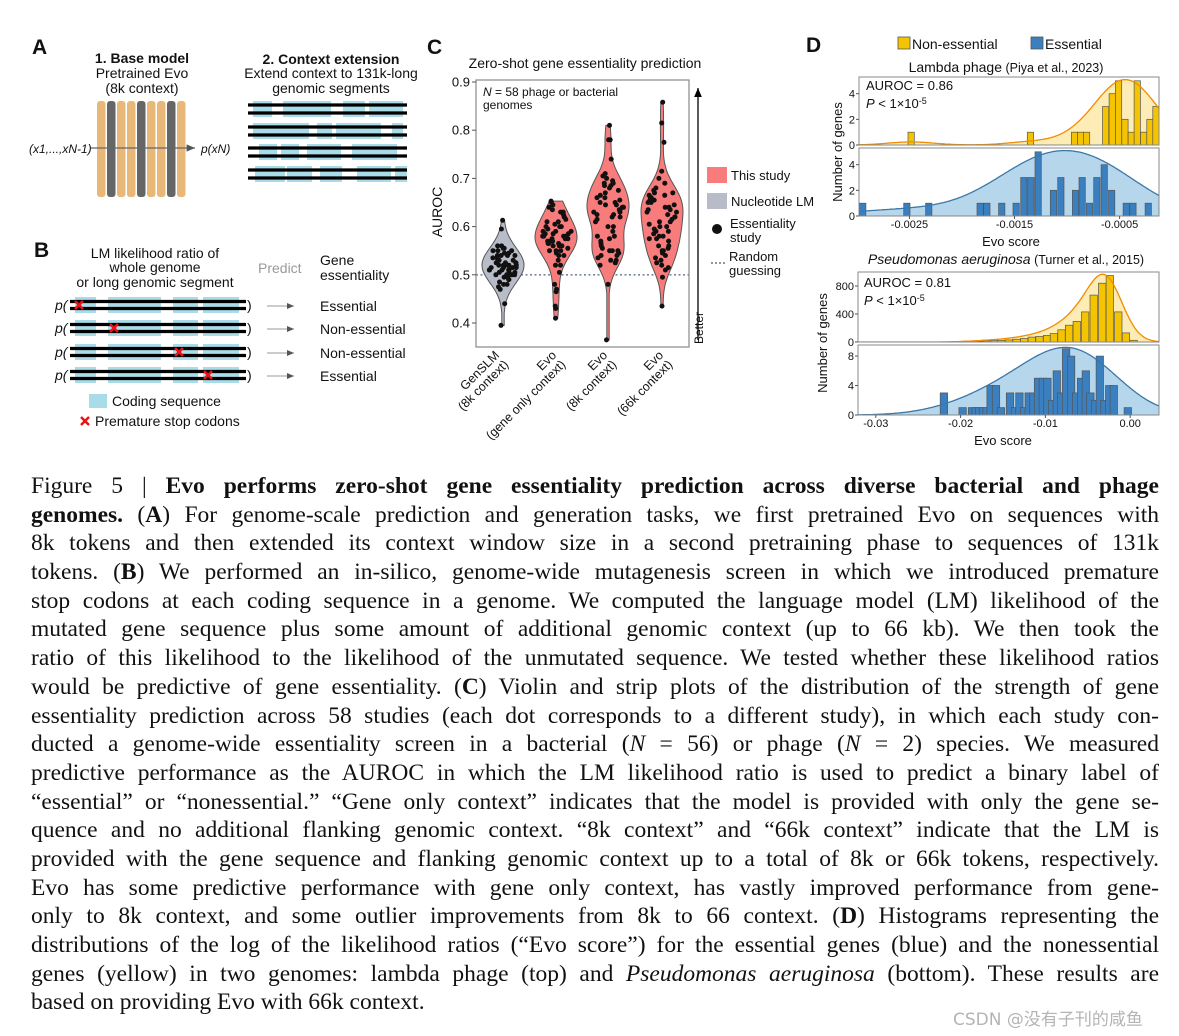 The image size is (1179, 1036). Describe the element at coordinates (487, 92) in the screenshot. I see `n-symbol: N` at that location.